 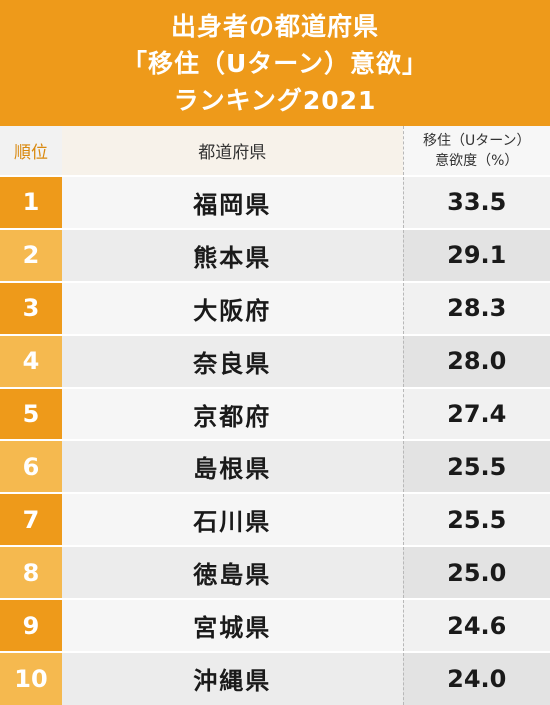 I want to click on prefecture-cell: 石川県, so click(x=233, y=519).